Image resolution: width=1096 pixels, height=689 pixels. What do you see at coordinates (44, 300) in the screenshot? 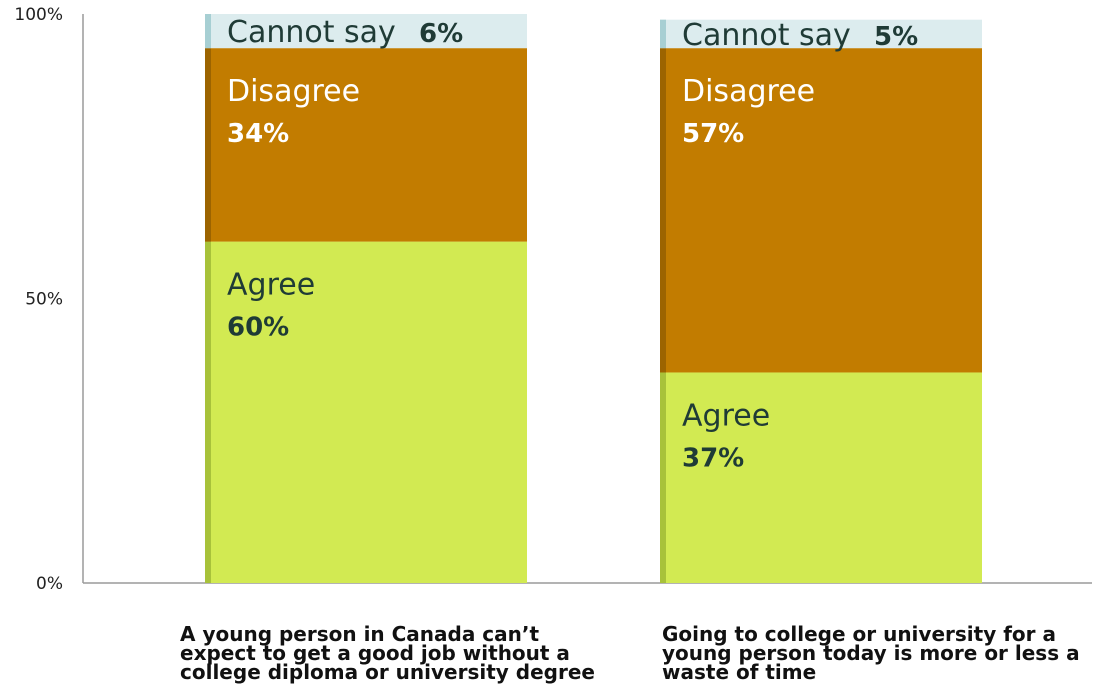
I see `y-tick-label-50: 50%` at bounding box center [44, 300].